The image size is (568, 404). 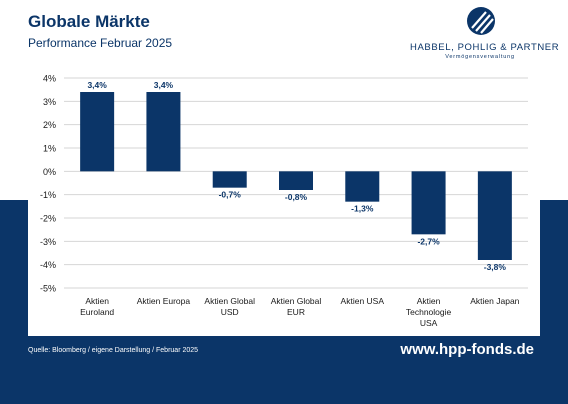 I want to click on y-tick-label: -1%, so click(x=48, y=195).